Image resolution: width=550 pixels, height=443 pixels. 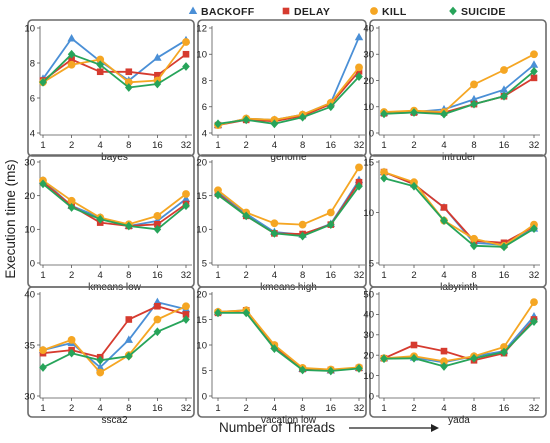 What do you see at coordinates (306, 12) in the screenshot?
I see `legend-entry-delay: DELAY` at bounding box center [306, 12].